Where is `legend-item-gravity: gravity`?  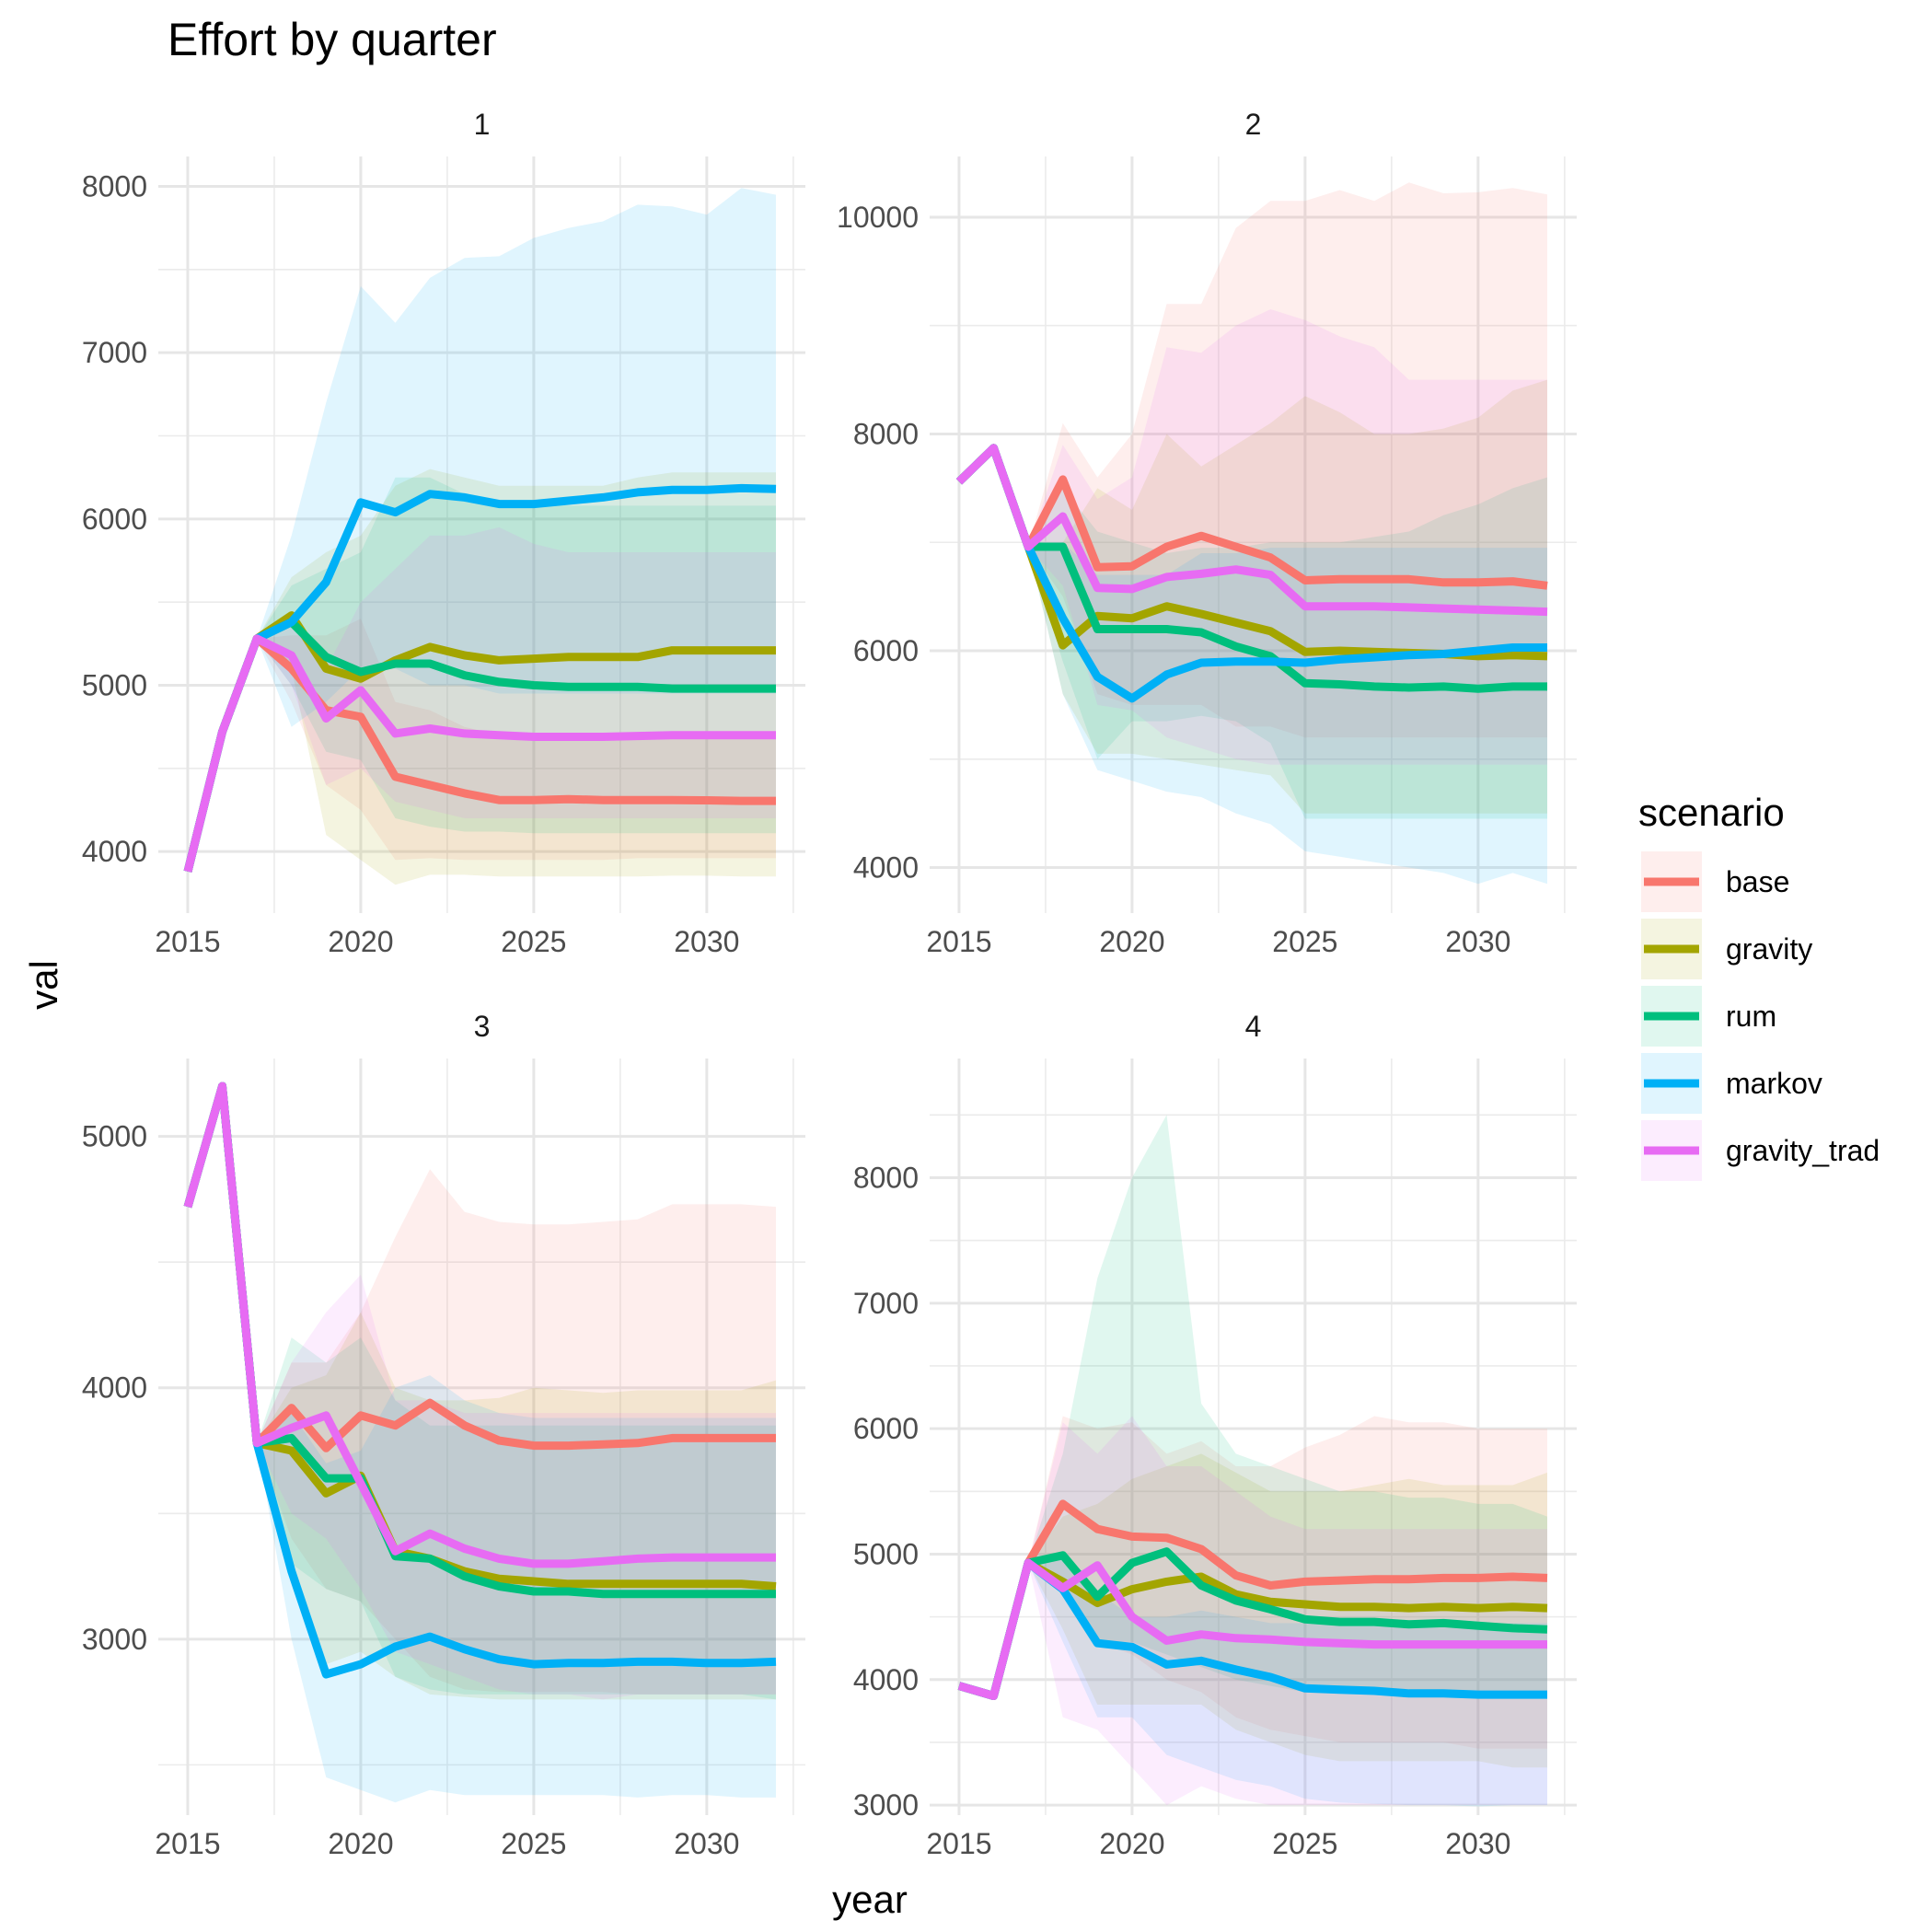
legend-item-gravity: gravity is located at coordinates (1727, 949).